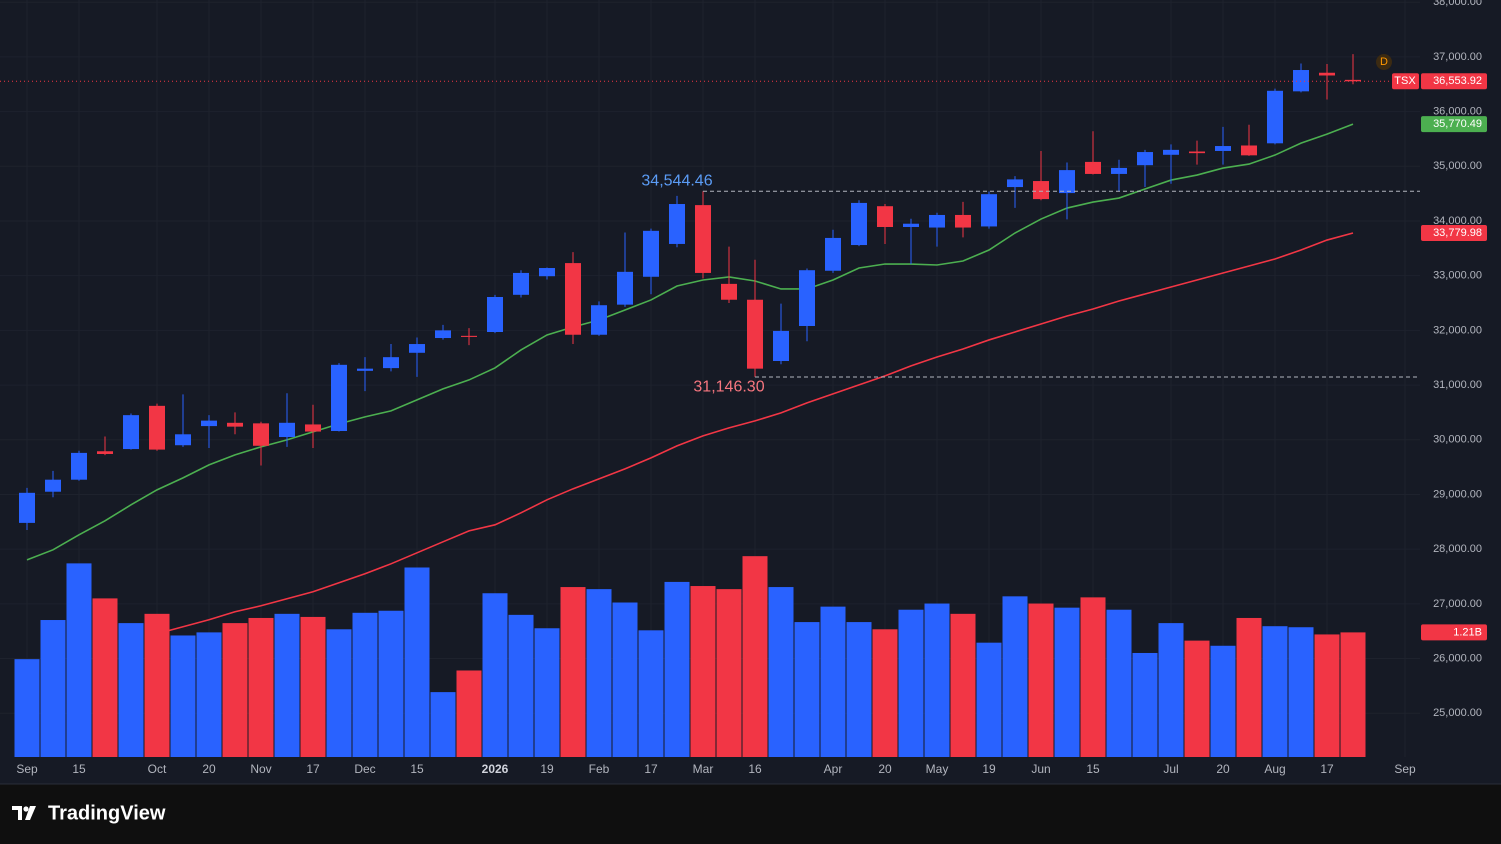 The width and height of the screenshot is (1501, 844). What do you see at coordinates (79, 769) in the screenshot?
I see `x-tick-label: 15` at bounding box center [79, 769].